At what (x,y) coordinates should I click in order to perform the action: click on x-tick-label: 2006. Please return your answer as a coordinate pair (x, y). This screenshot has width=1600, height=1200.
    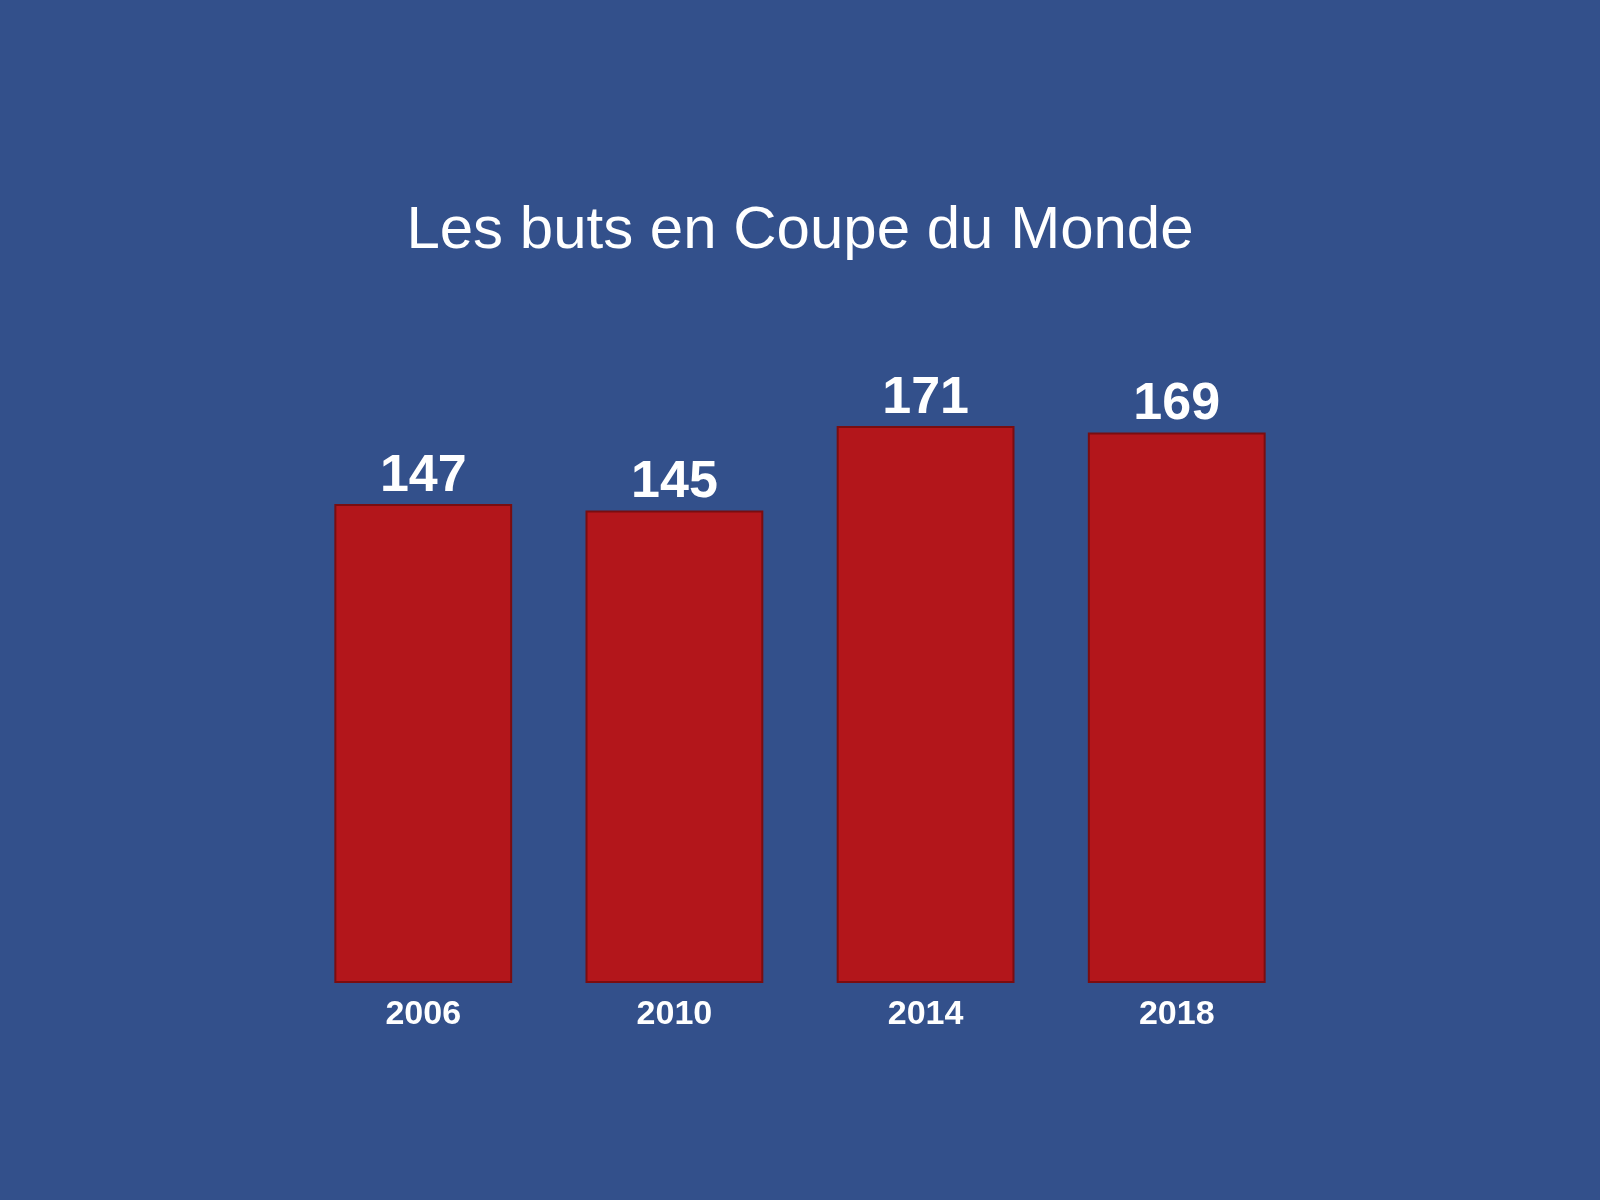
    Looking at the image, I should click on (423, 1011).